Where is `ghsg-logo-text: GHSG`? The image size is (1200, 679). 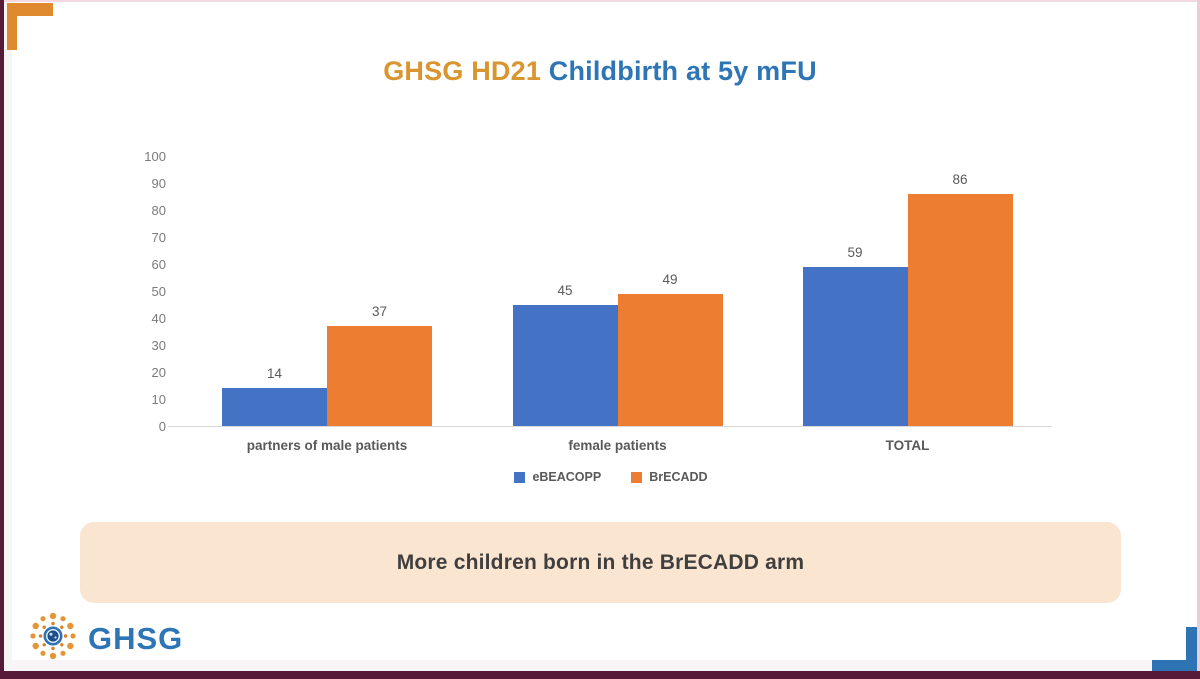 ghsg-logo-text: GHSG is located at coordinates (136, 638).